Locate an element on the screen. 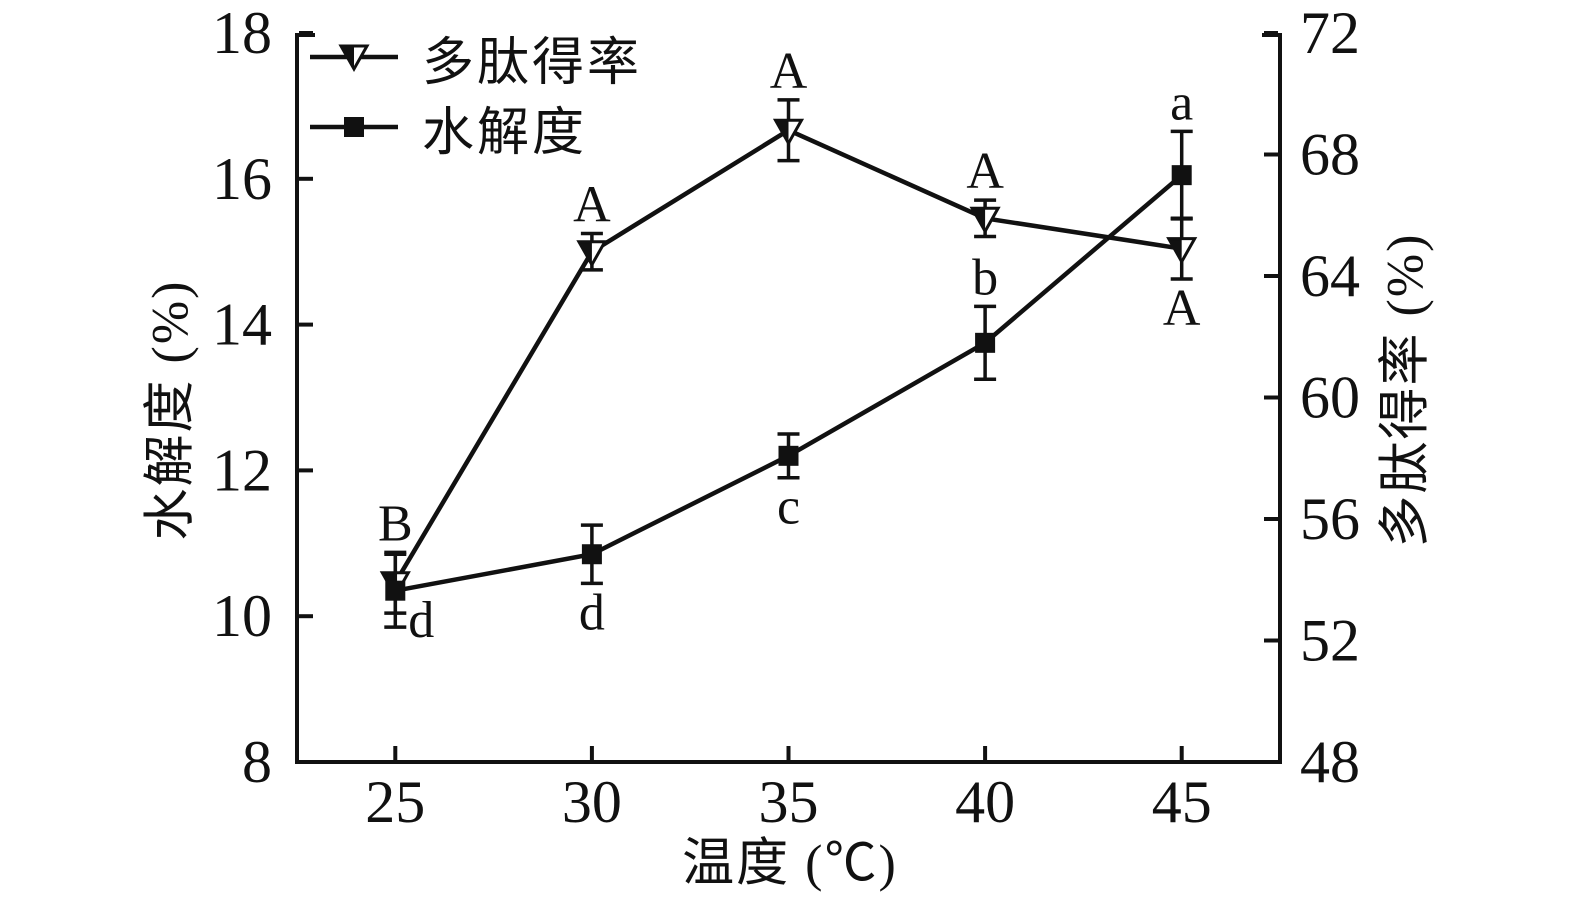 This screenshot has width=1575, height=906. right-tick-label: 72 is located at coordinates (1330, 33).